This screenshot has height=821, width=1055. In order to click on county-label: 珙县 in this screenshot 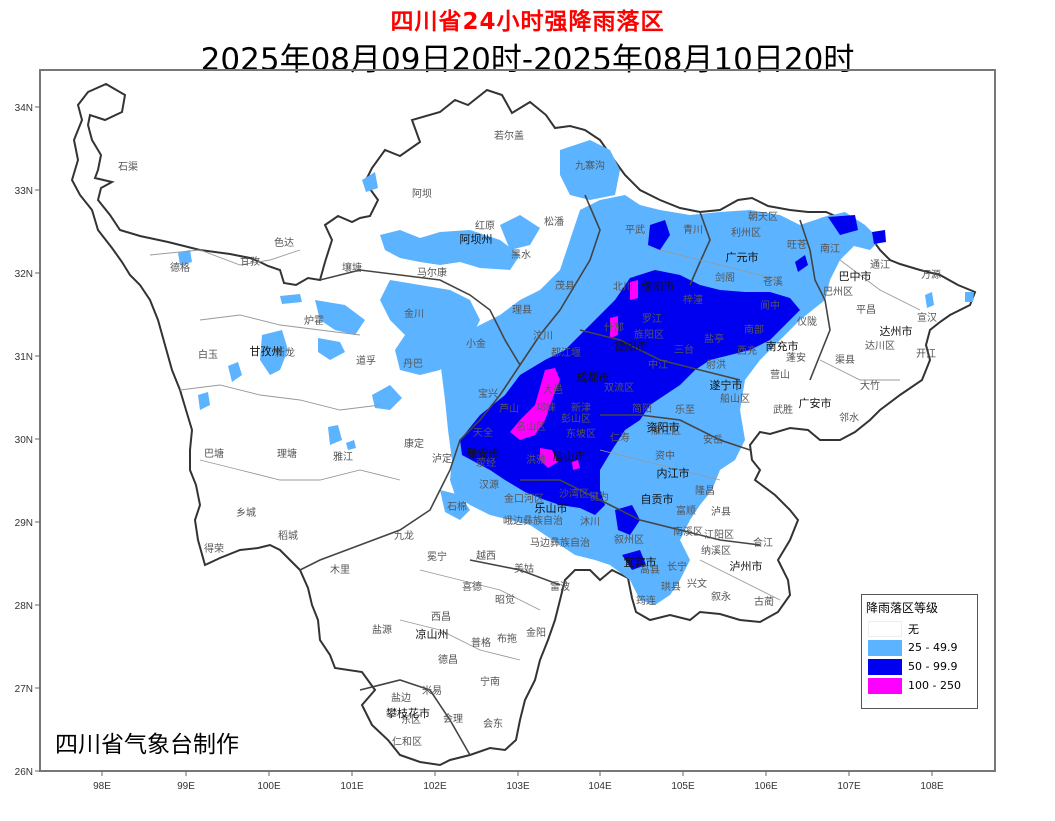, I will do `click(671, 587)`.